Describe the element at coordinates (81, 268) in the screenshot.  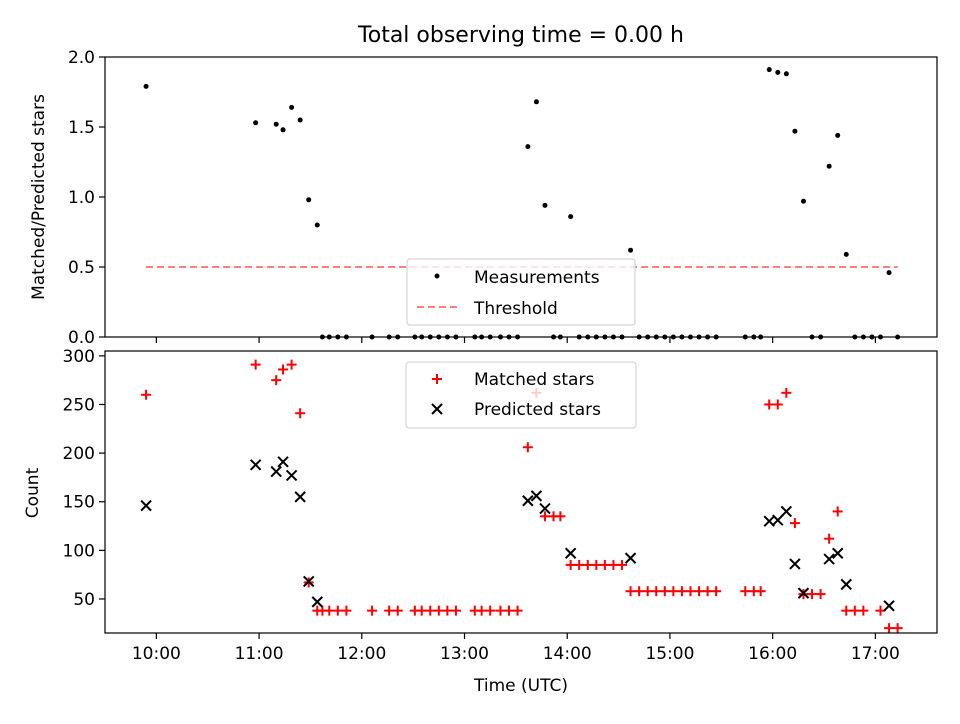
I see `top-y-tick-label: 0.5` at that location.